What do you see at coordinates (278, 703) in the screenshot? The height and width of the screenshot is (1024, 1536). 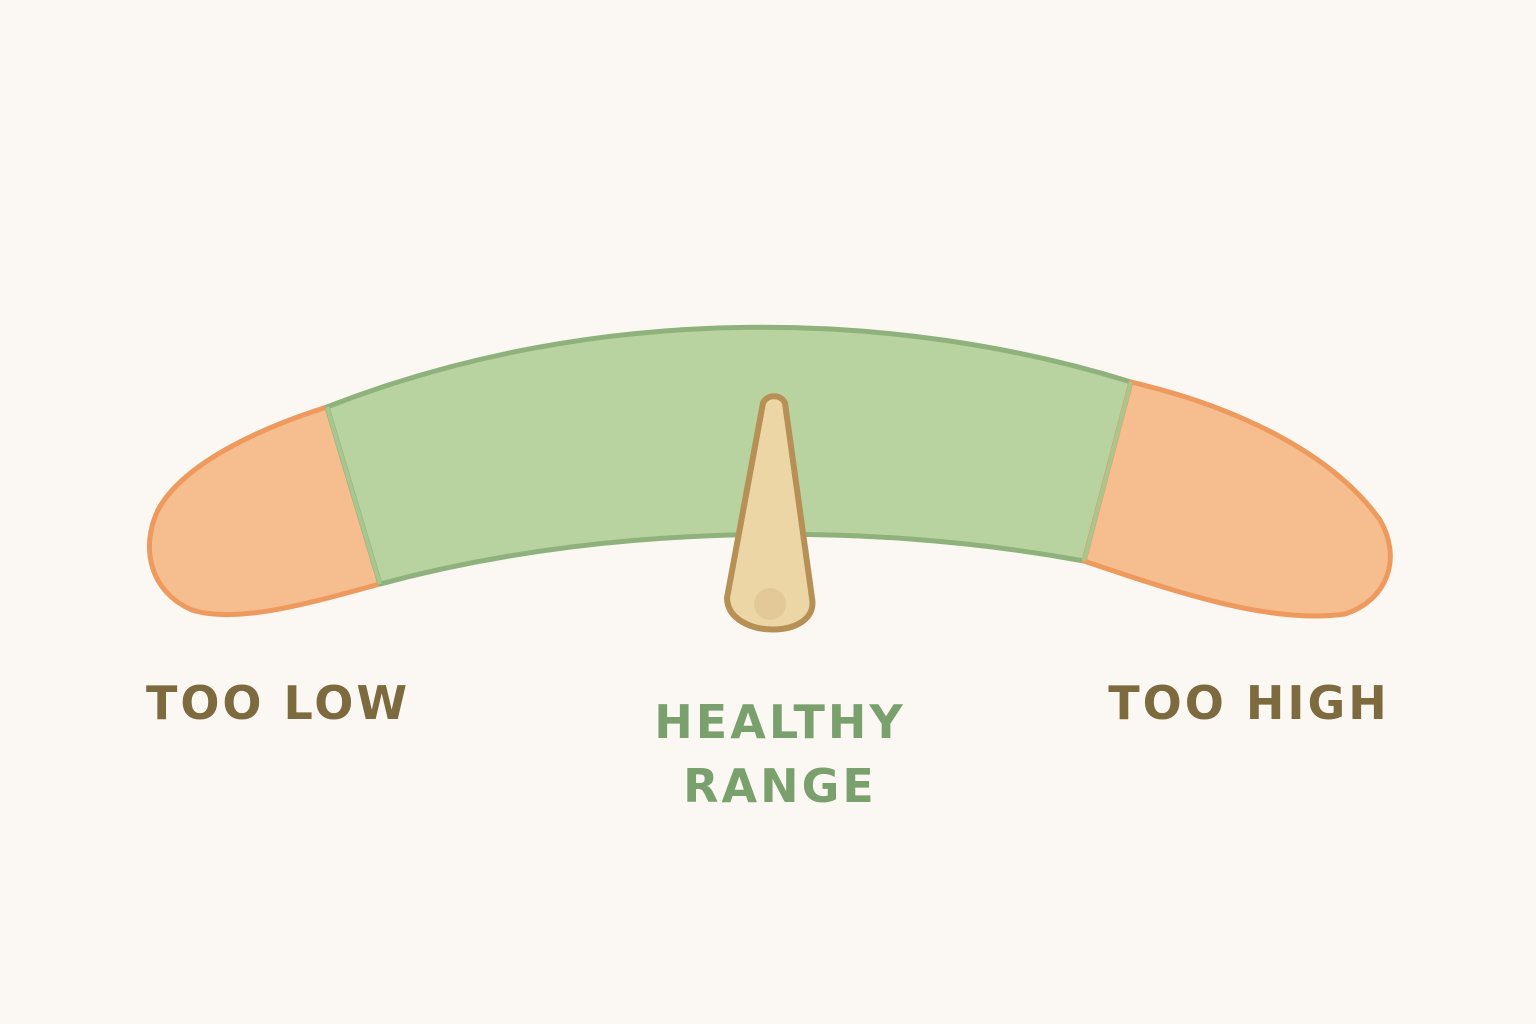 I see `label-too-low: TOO LOW` at bounding box center [278, 703].